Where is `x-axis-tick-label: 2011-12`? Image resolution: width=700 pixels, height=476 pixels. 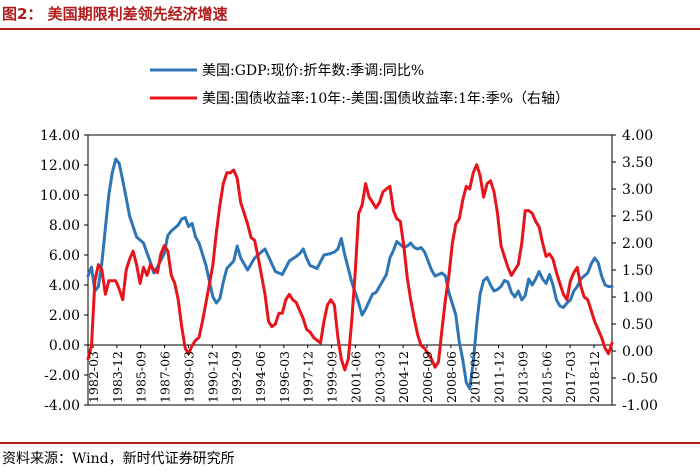 x-axis-tick-label: 2011-12 is located at coordinates (499, 377).